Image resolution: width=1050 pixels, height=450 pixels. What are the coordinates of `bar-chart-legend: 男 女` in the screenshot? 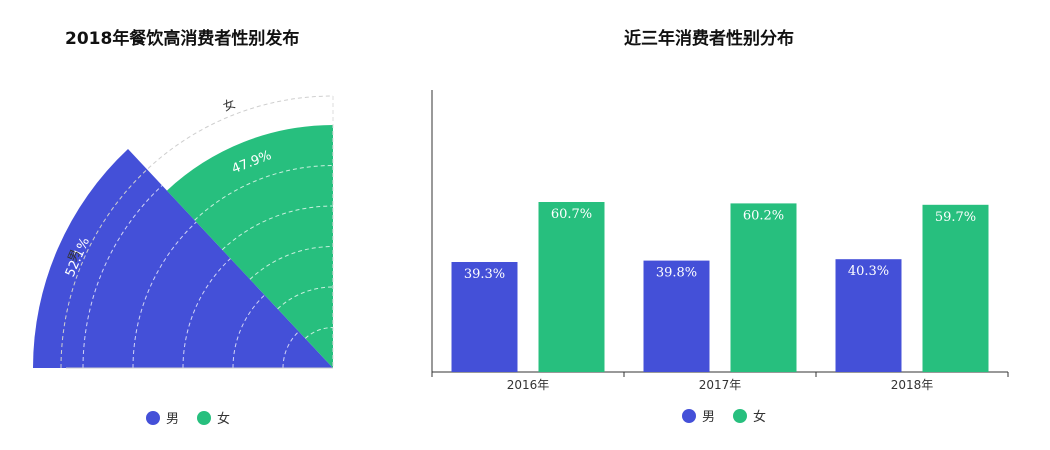 It's located at (733, 415).